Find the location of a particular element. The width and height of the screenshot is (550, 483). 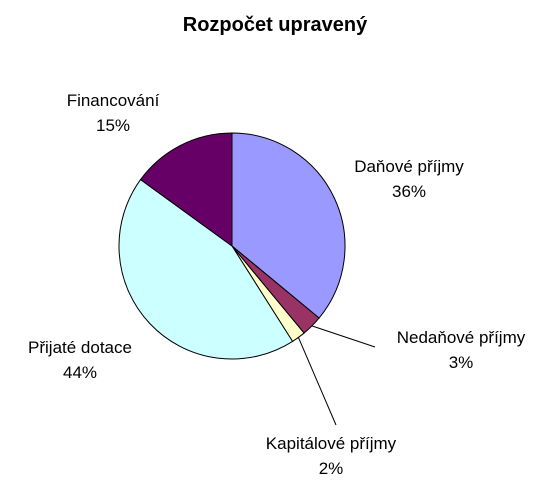

pie-slice-financovani is located at coordinates (186, 189).